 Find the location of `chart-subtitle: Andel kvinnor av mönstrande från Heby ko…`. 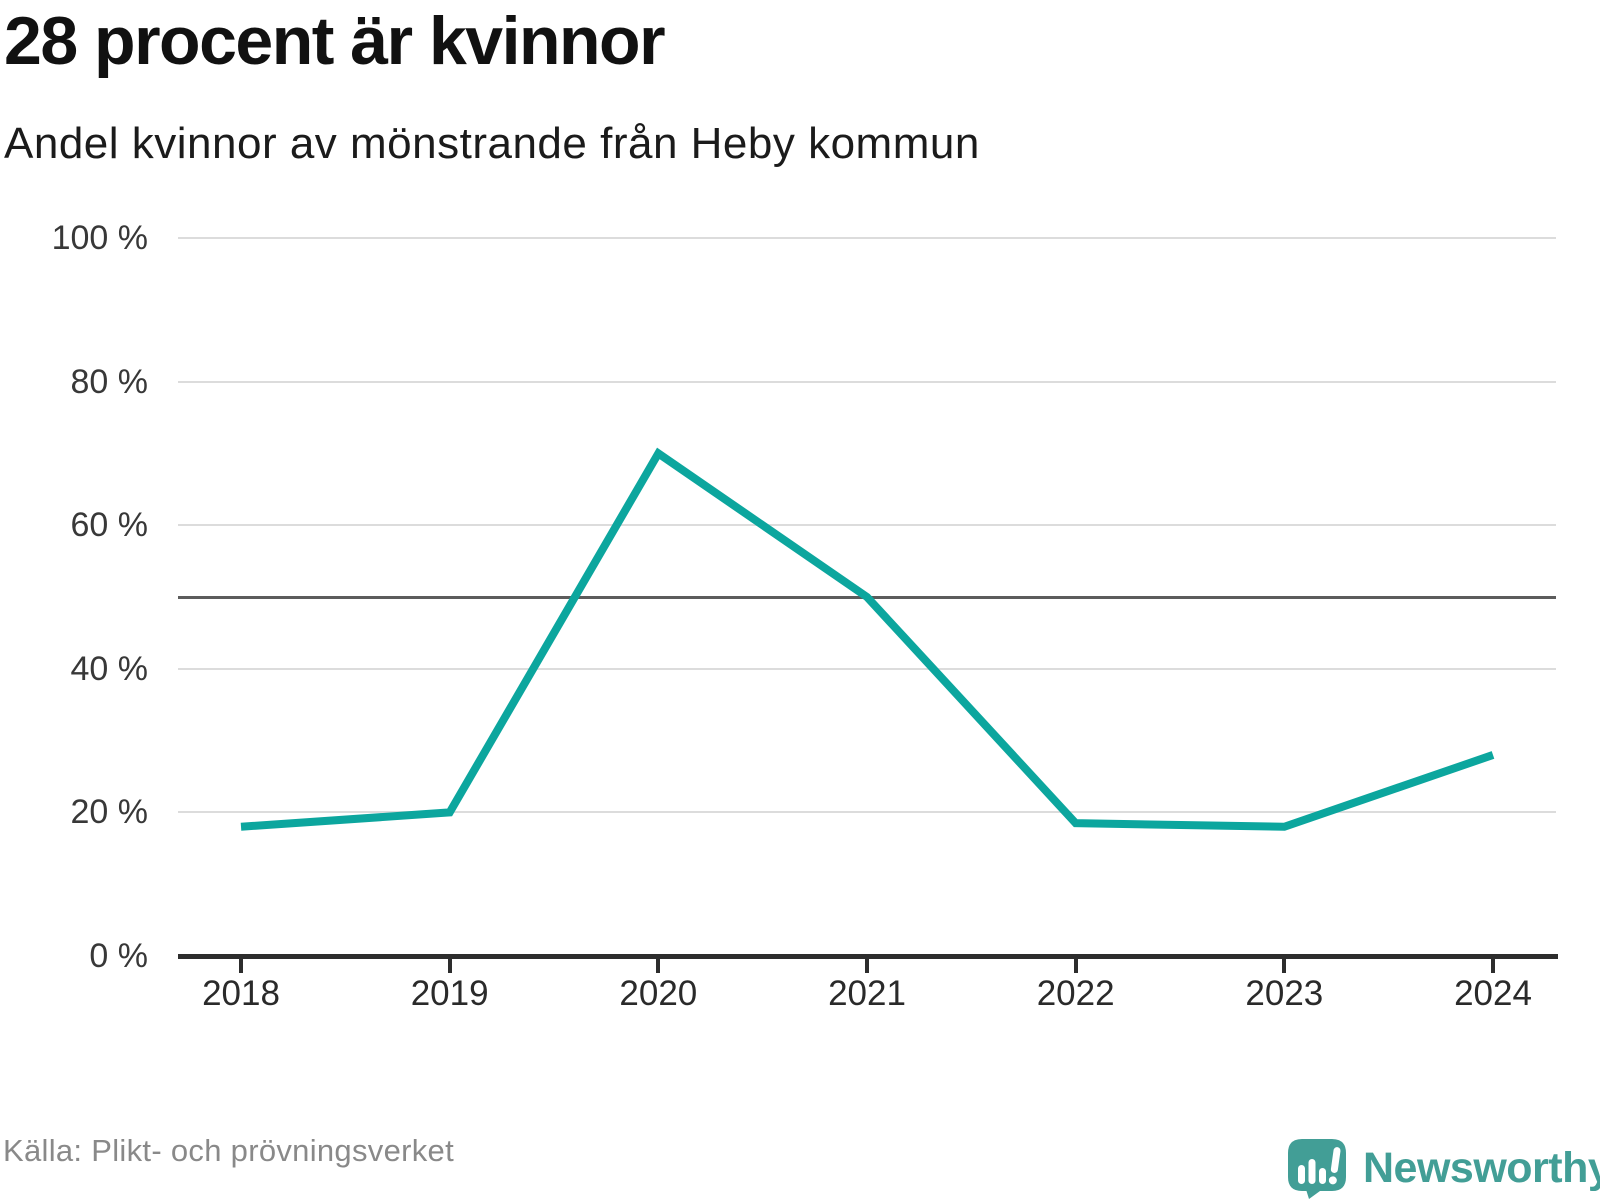

chart-subtitle: Andel kvinnor av mönstrande från Heby ko… is located at coordinates (492, 143).